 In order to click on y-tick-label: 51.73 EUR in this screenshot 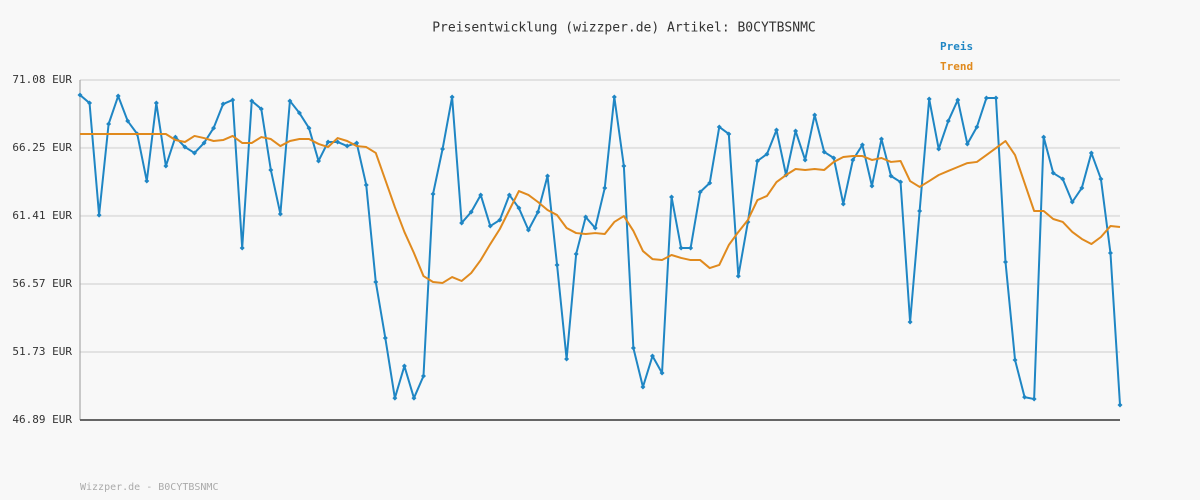, I will do `click(42, 351)`.